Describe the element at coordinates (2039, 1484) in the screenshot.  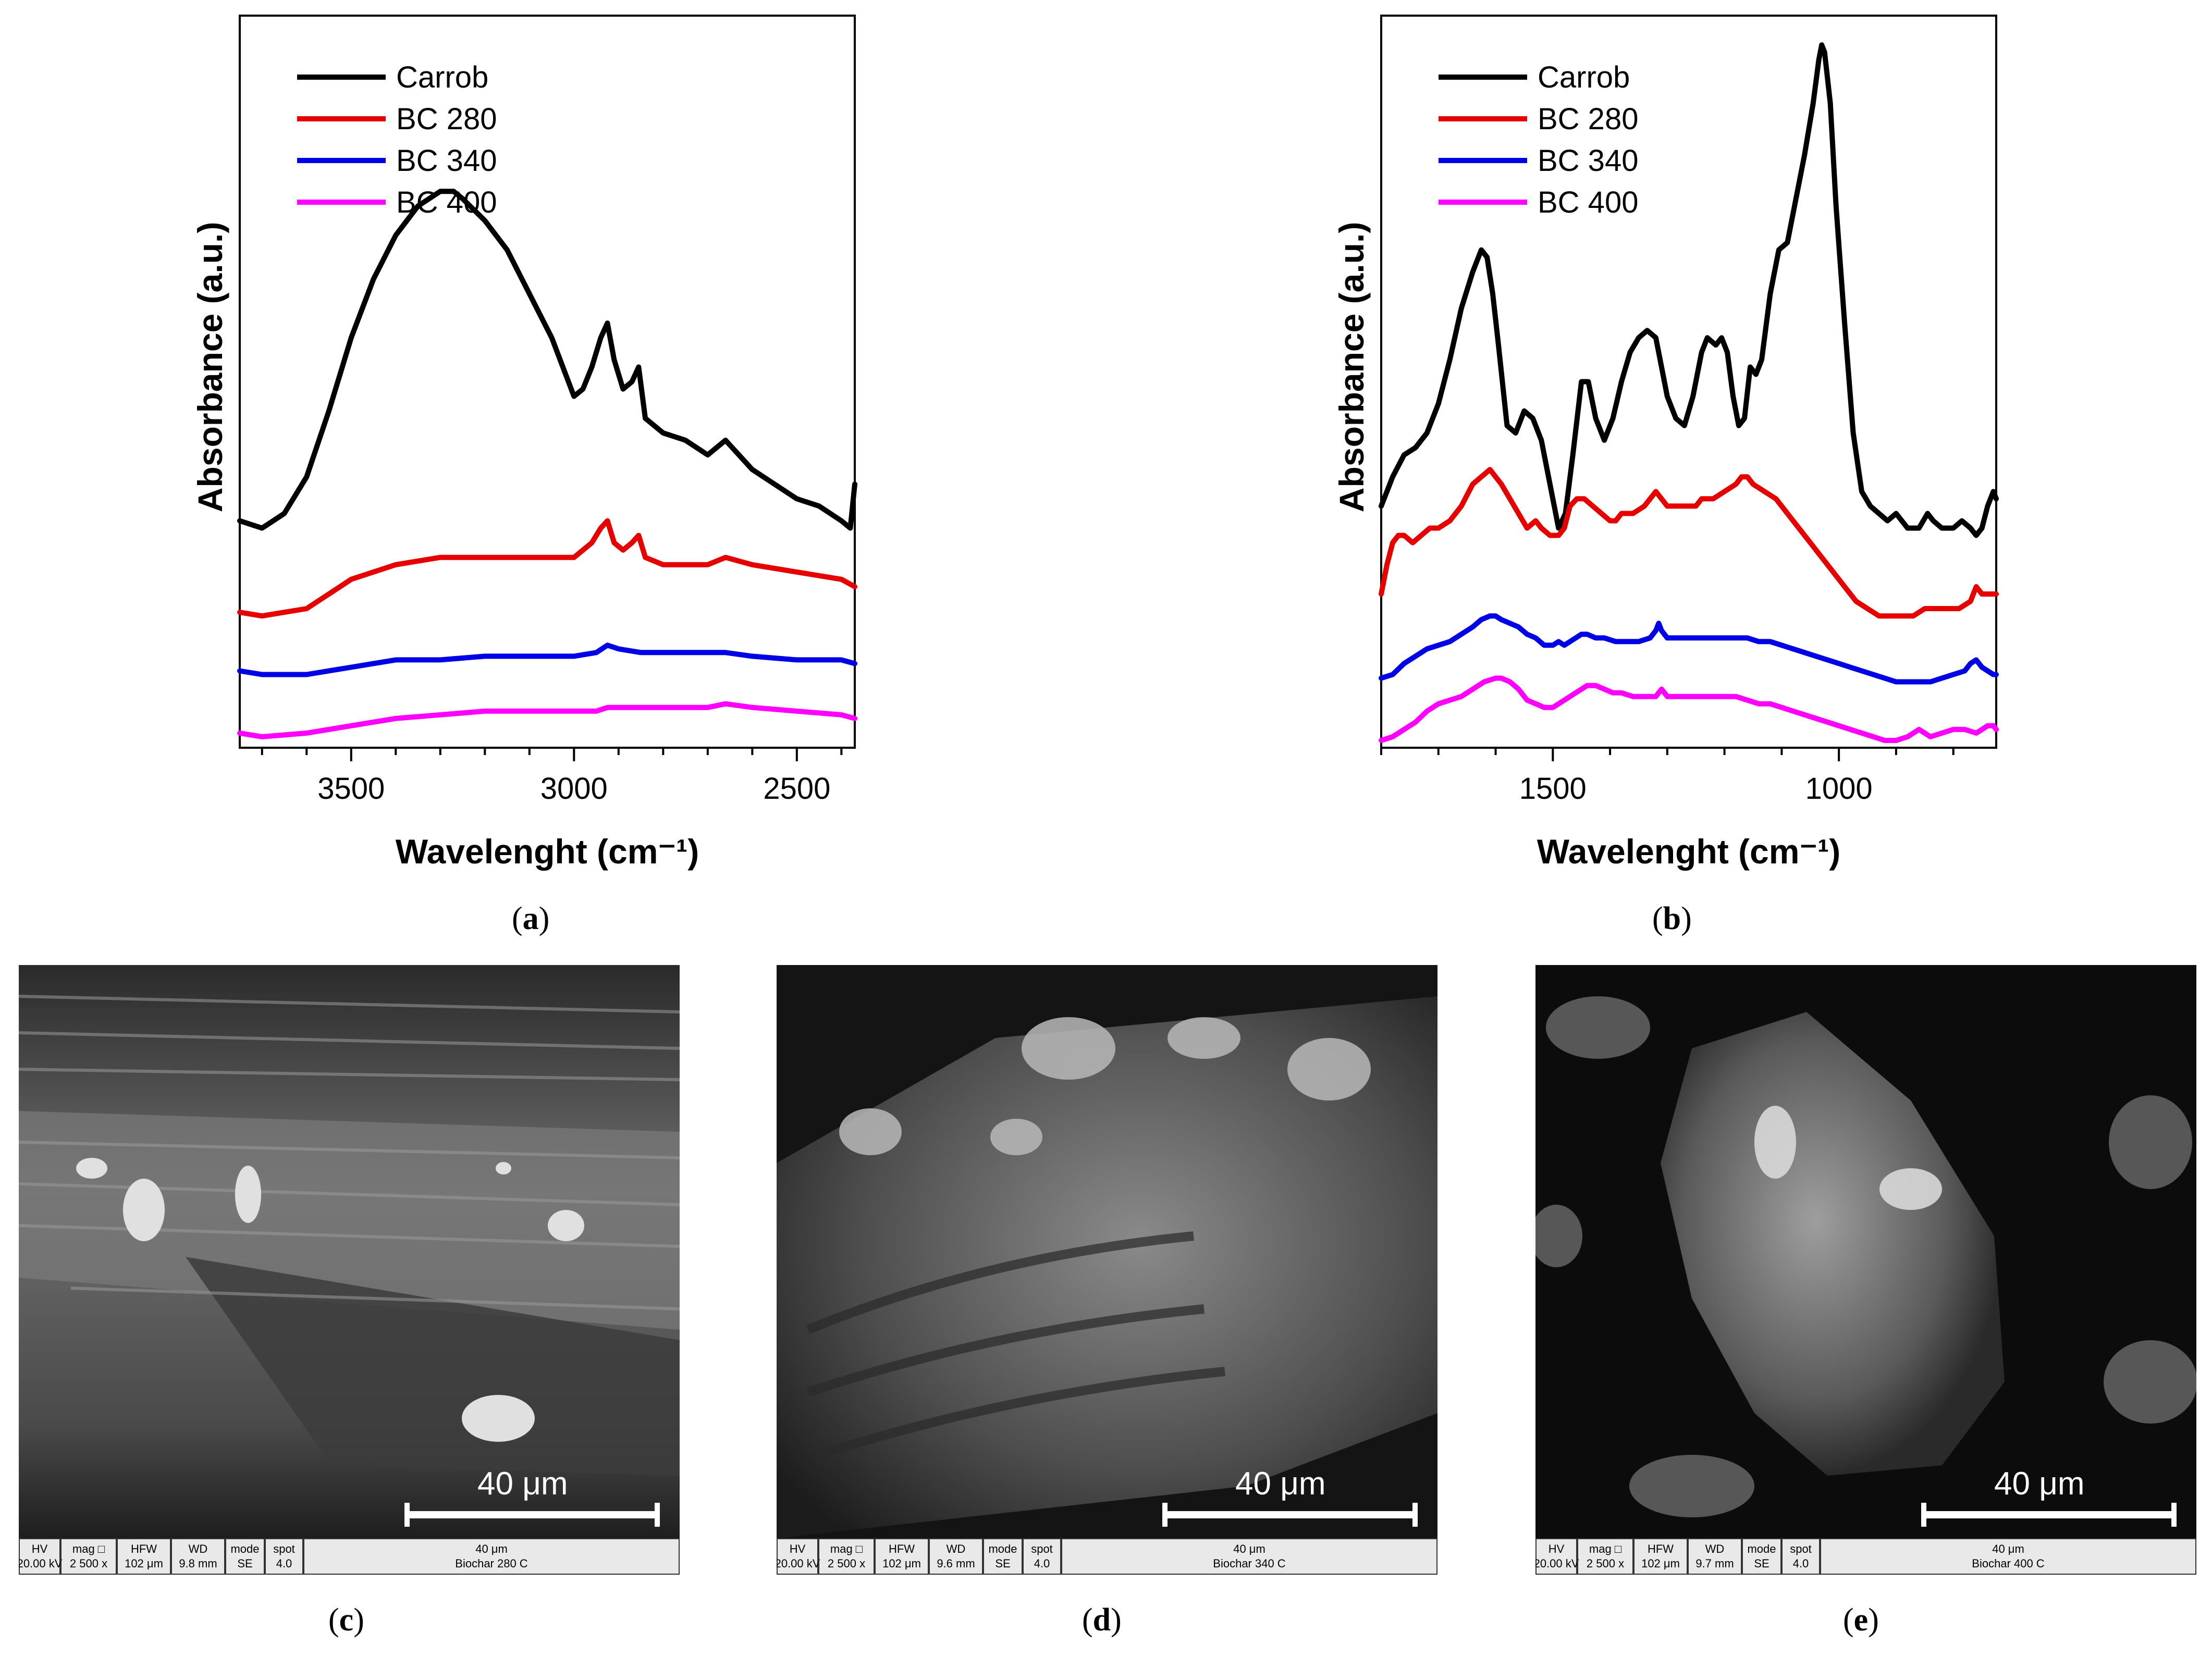
I see `scale-label-e: 40 μm` at that location.